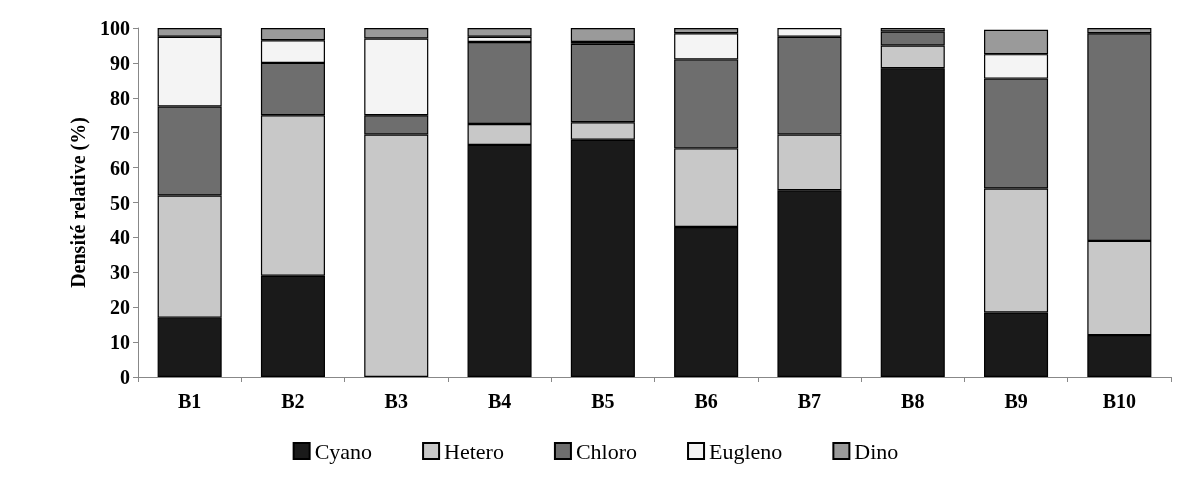 This screenshot has width=1191, height=480. What do you see at coordinates (120, 307) in the screenshot?
I see `y-tick-label: 20` at bounding box center [120, 307].